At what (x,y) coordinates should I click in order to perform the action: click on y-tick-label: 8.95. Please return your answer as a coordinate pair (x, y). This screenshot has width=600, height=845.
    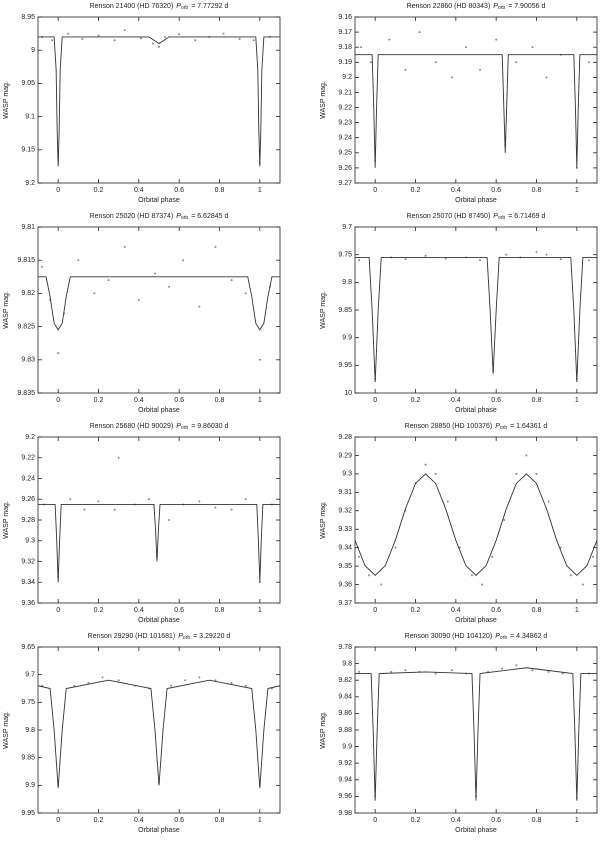
    Looking at the image, I should click on (28, 17).